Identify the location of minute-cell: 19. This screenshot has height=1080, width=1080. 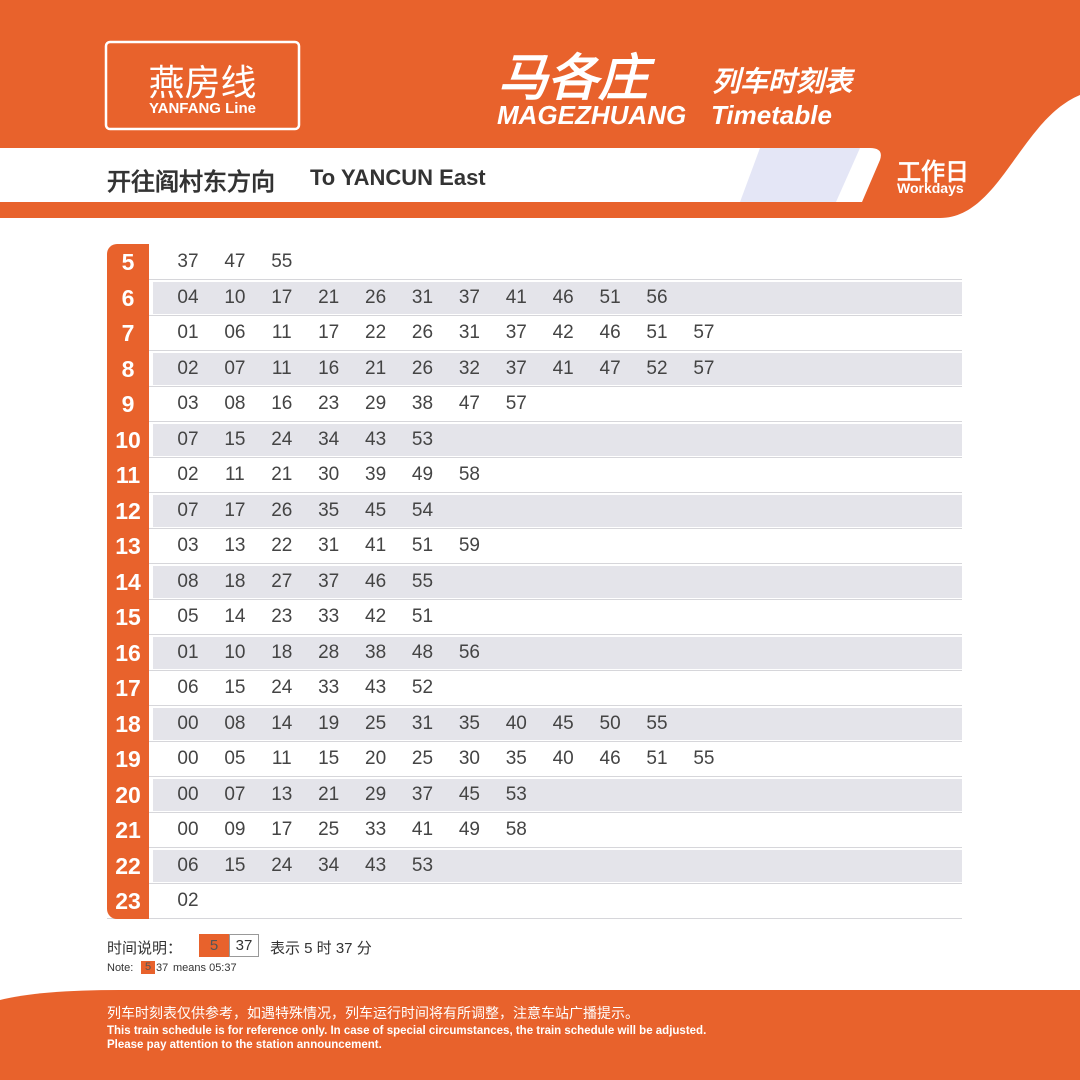
(329, 723).